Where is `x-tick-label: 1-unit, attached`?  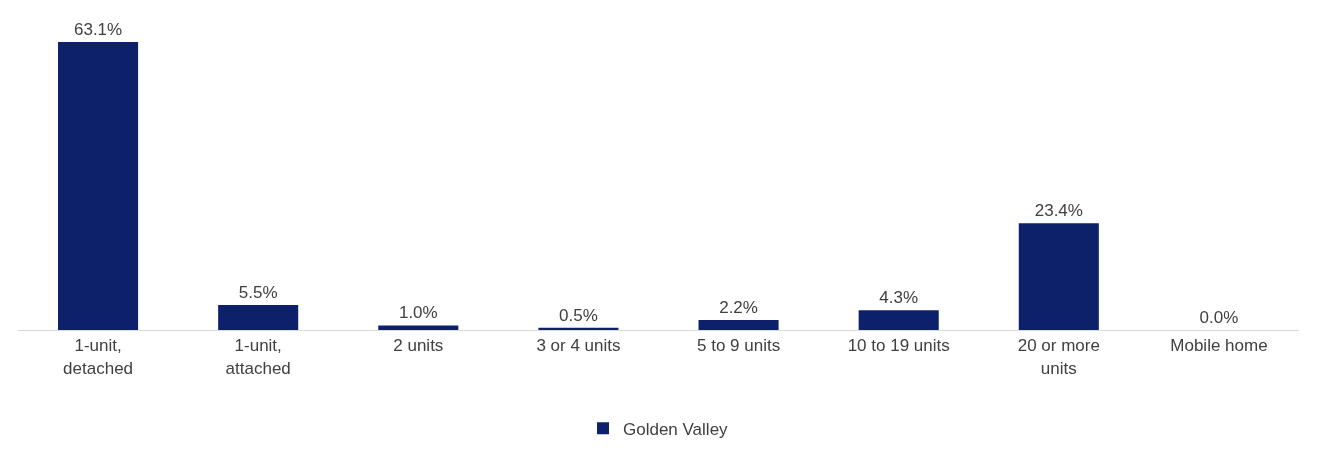 x-tick-label: 1-unit, attached is located at coordinates (258, 357).